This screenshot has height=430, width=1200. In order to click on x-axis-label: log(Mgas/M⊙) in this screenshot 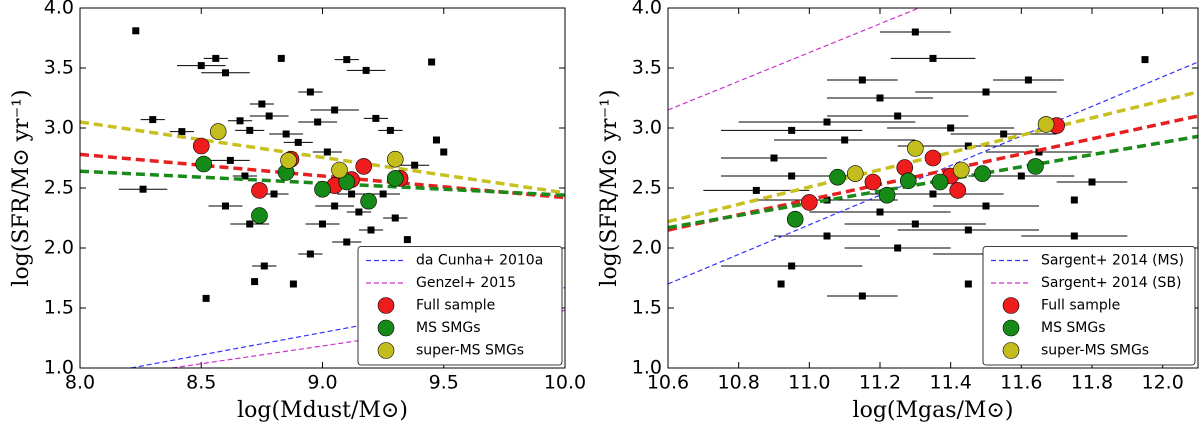, I will do `click(933, 410)`.